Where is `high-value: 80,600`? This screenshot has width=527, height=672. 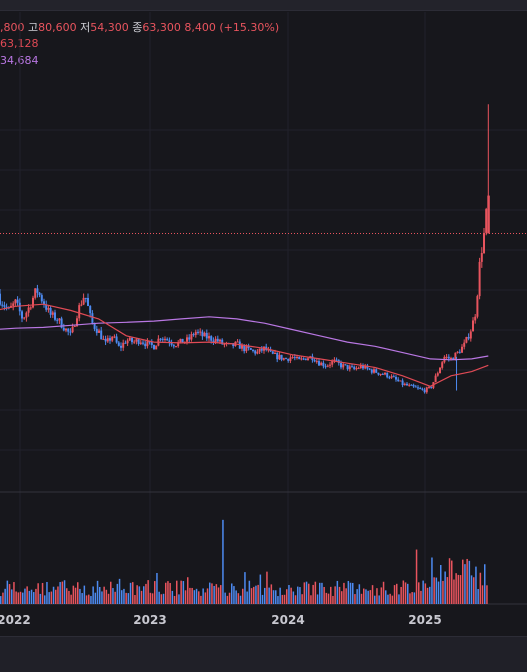 high-value: 80,600 is located at coordinates (57, 27).